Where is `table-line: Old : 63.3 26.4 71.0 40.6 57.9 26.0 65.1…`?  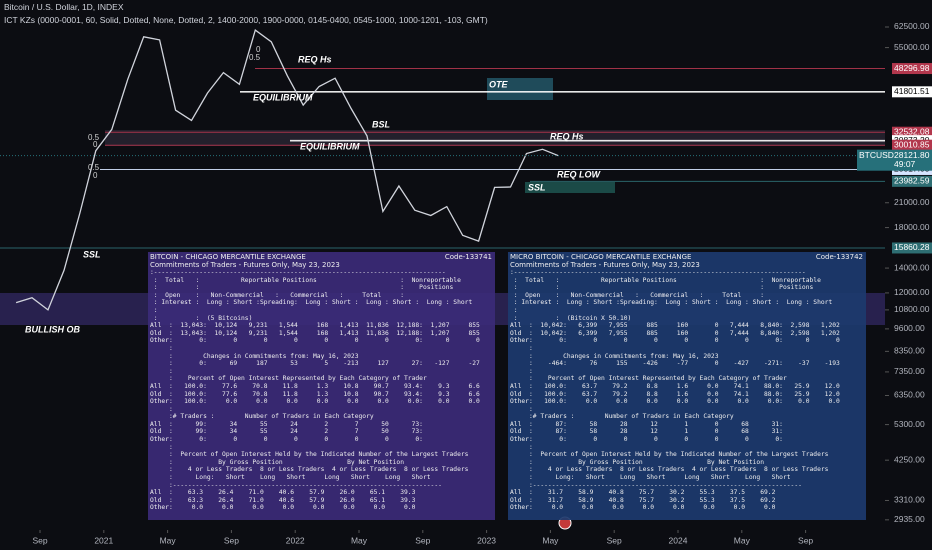 table-line: Old : 63.3 26.4 71.0 40.6 57.9 26.0 65.1… is located at coordinates (283, 500).